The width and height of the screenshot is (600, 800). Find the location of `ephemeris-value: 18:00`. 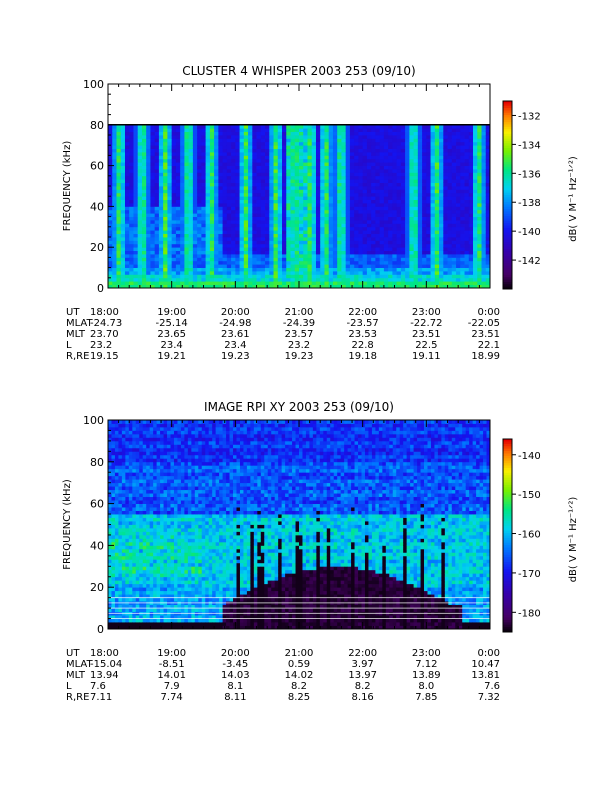

ephemeris-value: 18:00 is located at coordinates (104, 312).